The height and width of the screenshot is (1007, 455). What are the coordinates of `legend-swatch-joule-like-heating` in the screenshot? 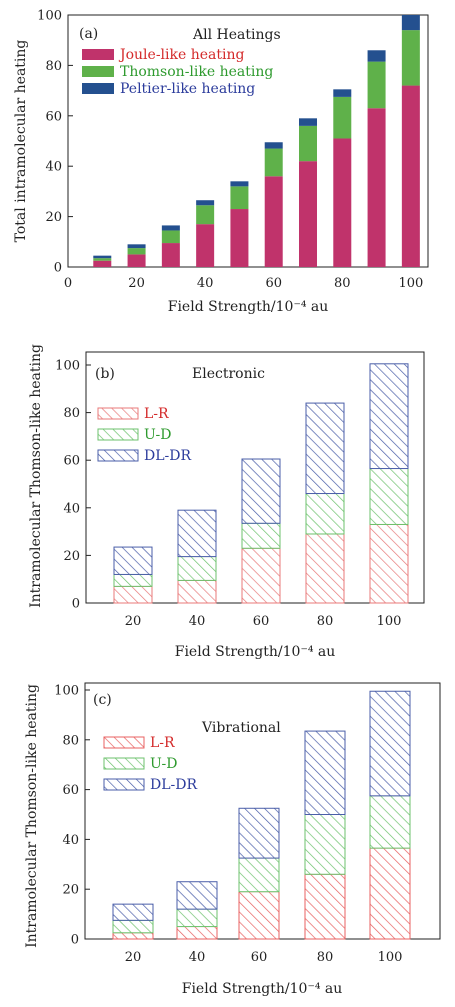 It's located at (98, 54).